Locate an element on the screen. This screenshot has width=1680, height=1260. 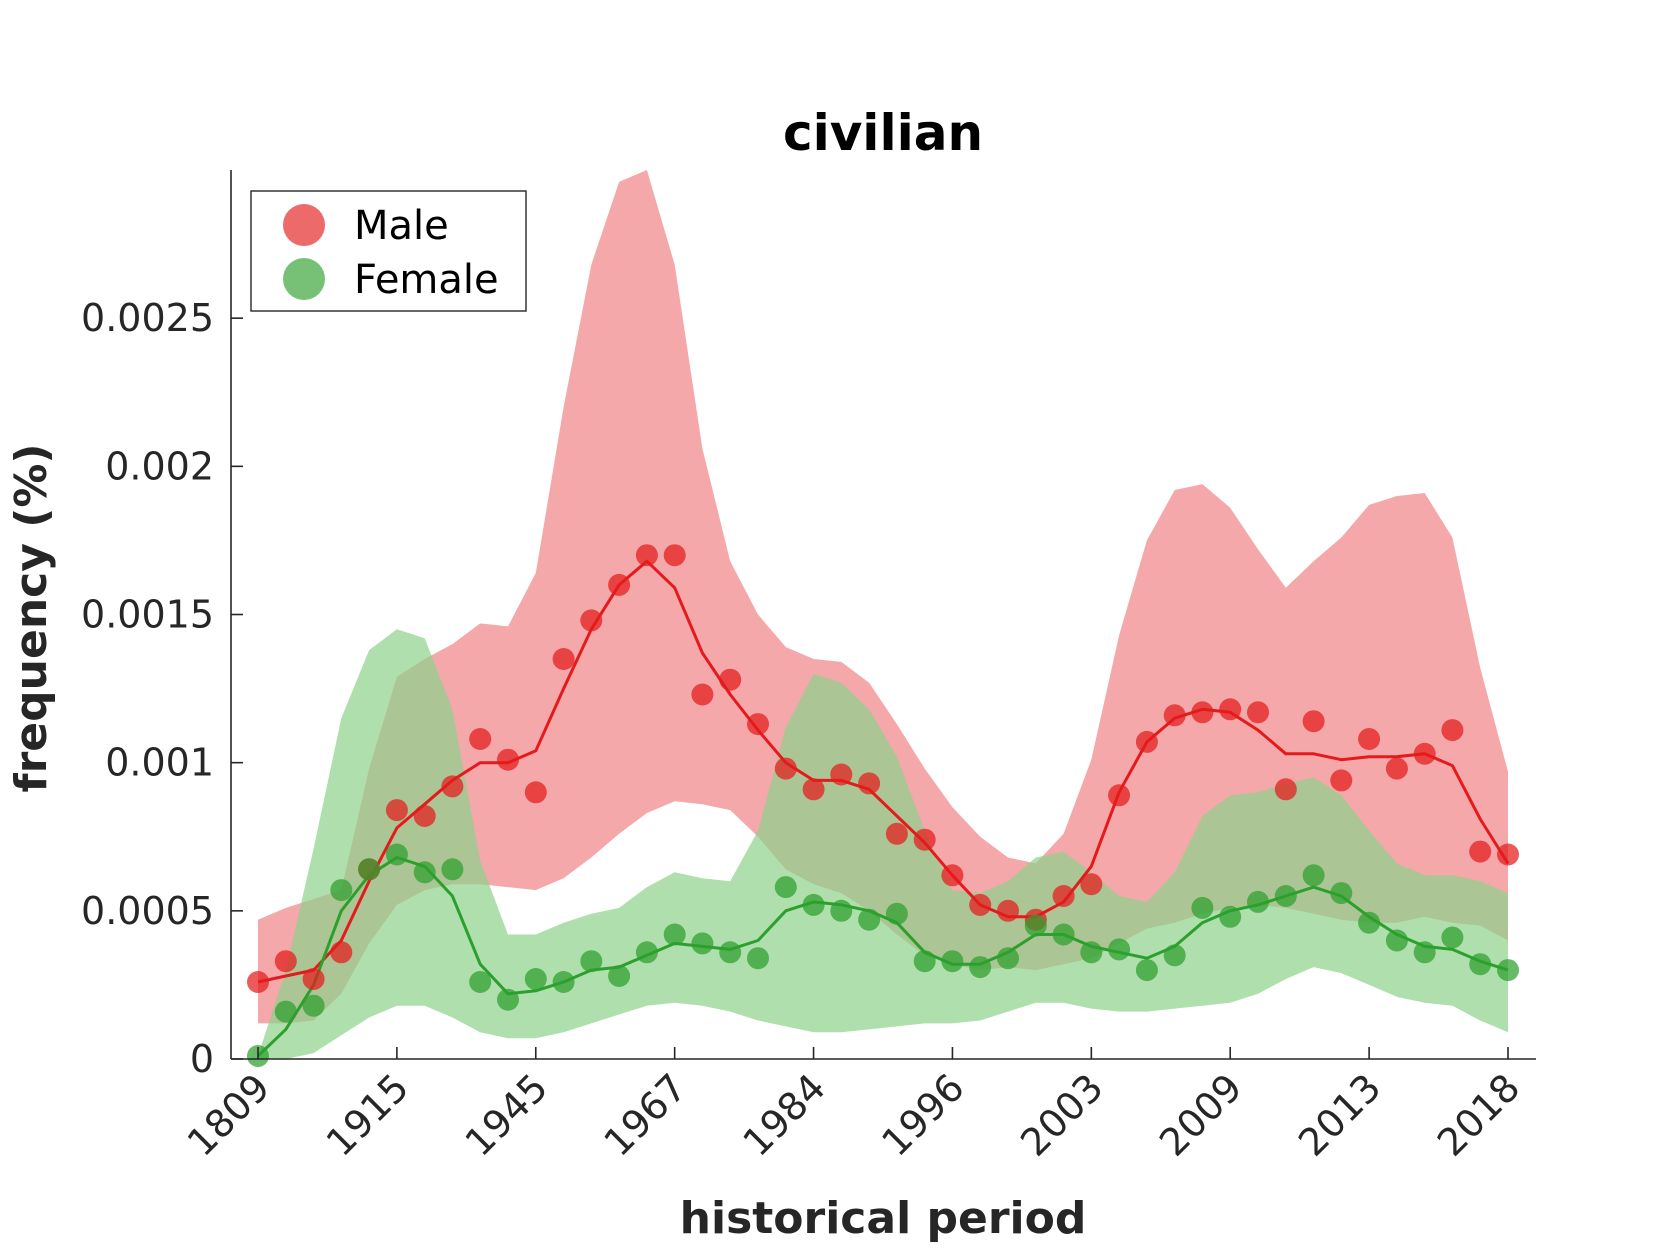
y-tick-label: 0 is located at coordinates (202, 1059).